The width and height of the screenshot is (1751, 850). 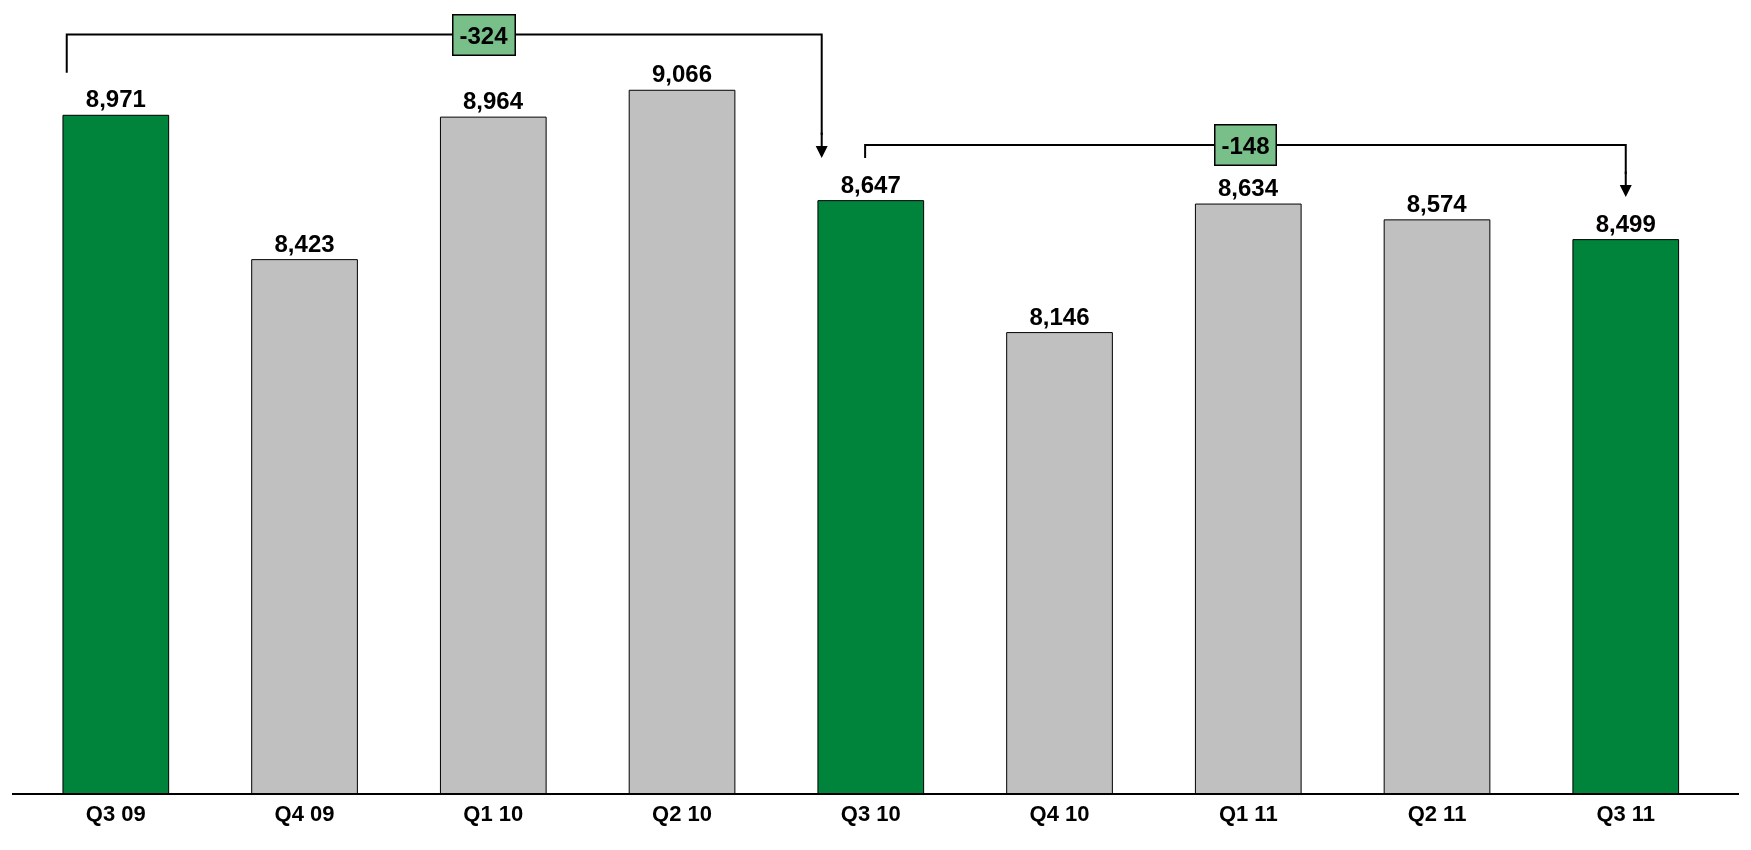 What do you see at coordinates (1248, 814) in the screenshot?
I see `x-tick-label: Q1 11` at bounding box center [1248, 814].